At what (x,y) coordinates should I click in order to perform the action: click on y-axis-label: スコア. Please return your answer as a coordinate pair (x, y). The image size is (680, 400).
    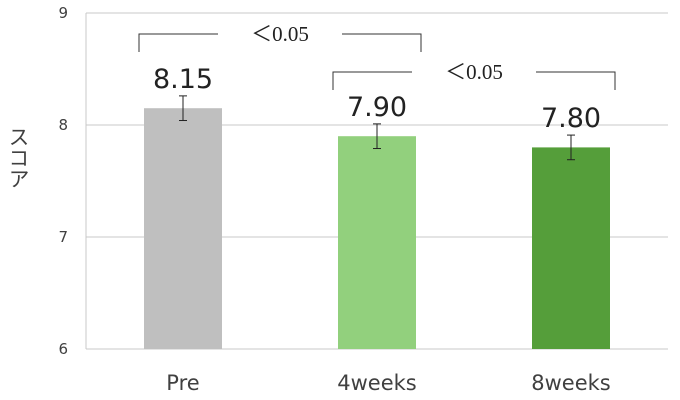
    Looking at the image, I should click on (18, 157).